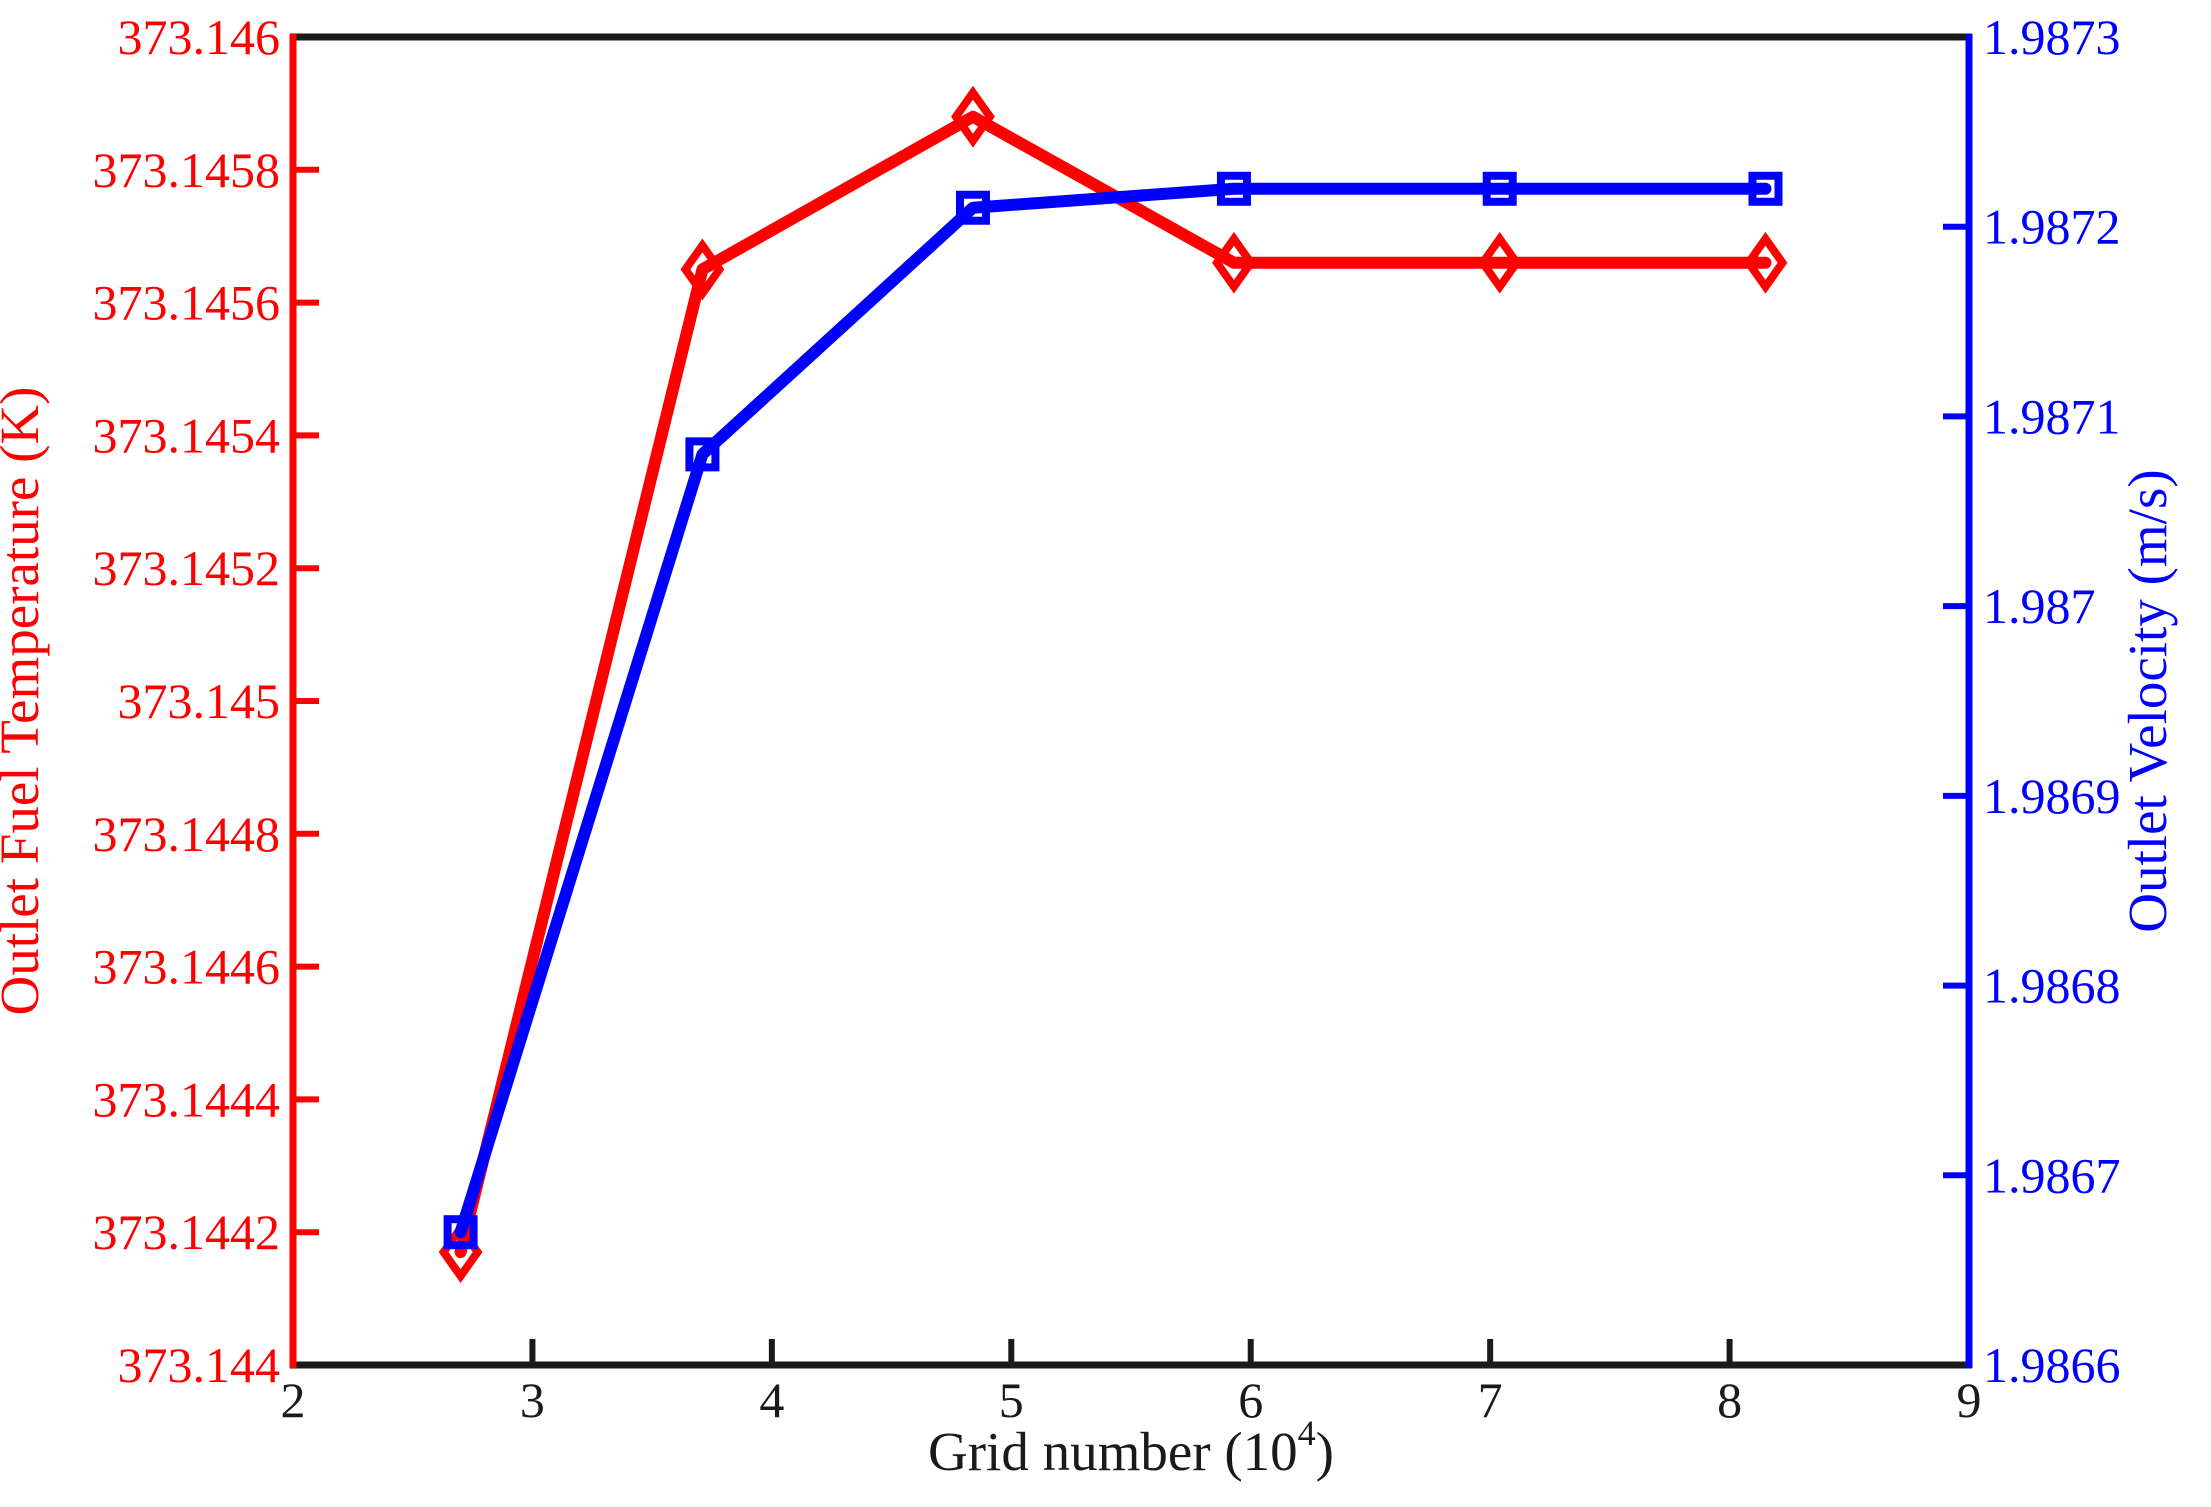 The width and height of the screenshot is (2211, 1507). What do you see at coordinates (293, 1400) in the screenshot?
I see `x-axis-tick-label: 2` at bounding box center [293, 1400].